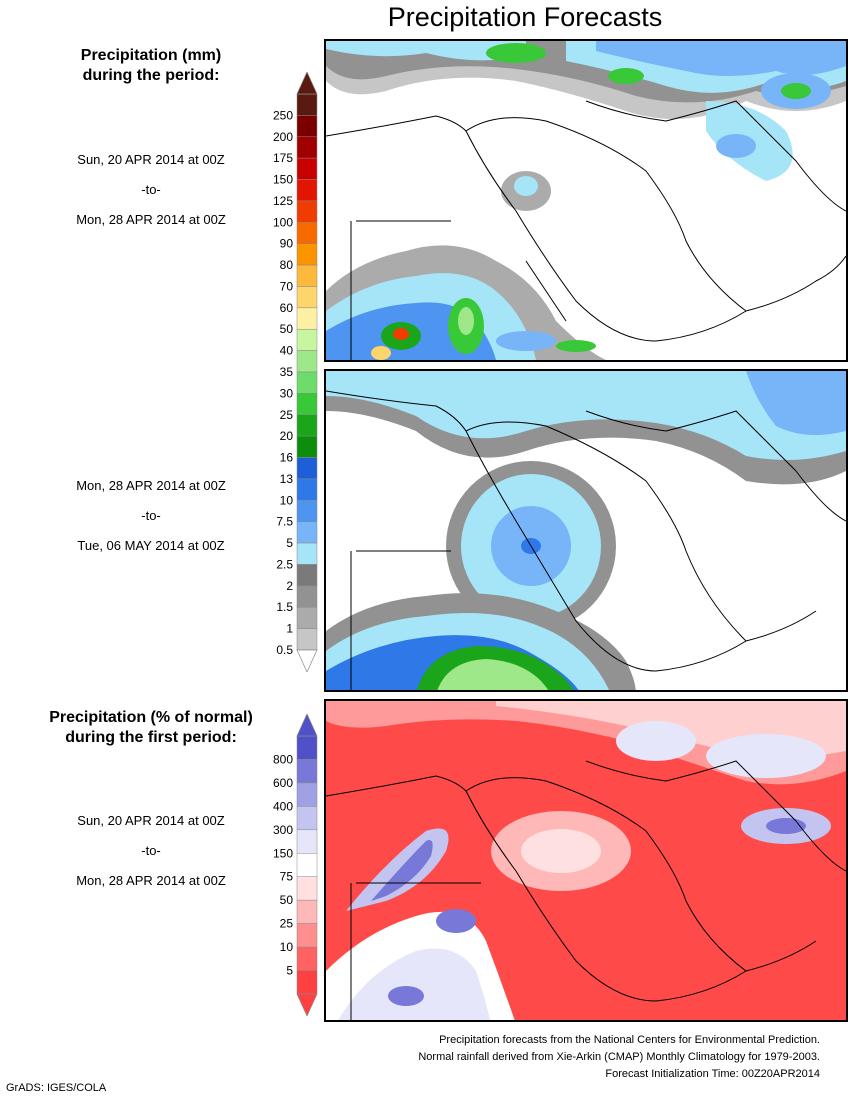 The image size is (850, 1100). What do you see at coordinates (287, 436) in the screenshot?
I see `legend-tick-label: 20` at bounding box center [287, 436].